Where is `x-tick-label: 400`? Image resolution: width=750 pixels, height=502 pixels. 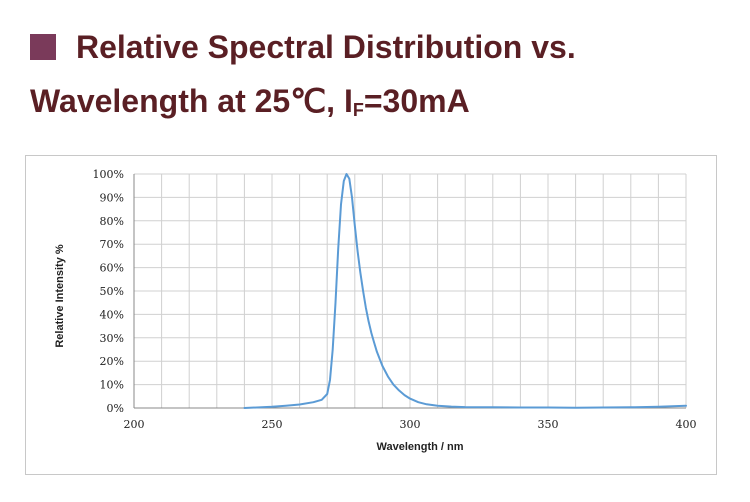
x-tick-label: 400 is located at coordinates (686, 424).